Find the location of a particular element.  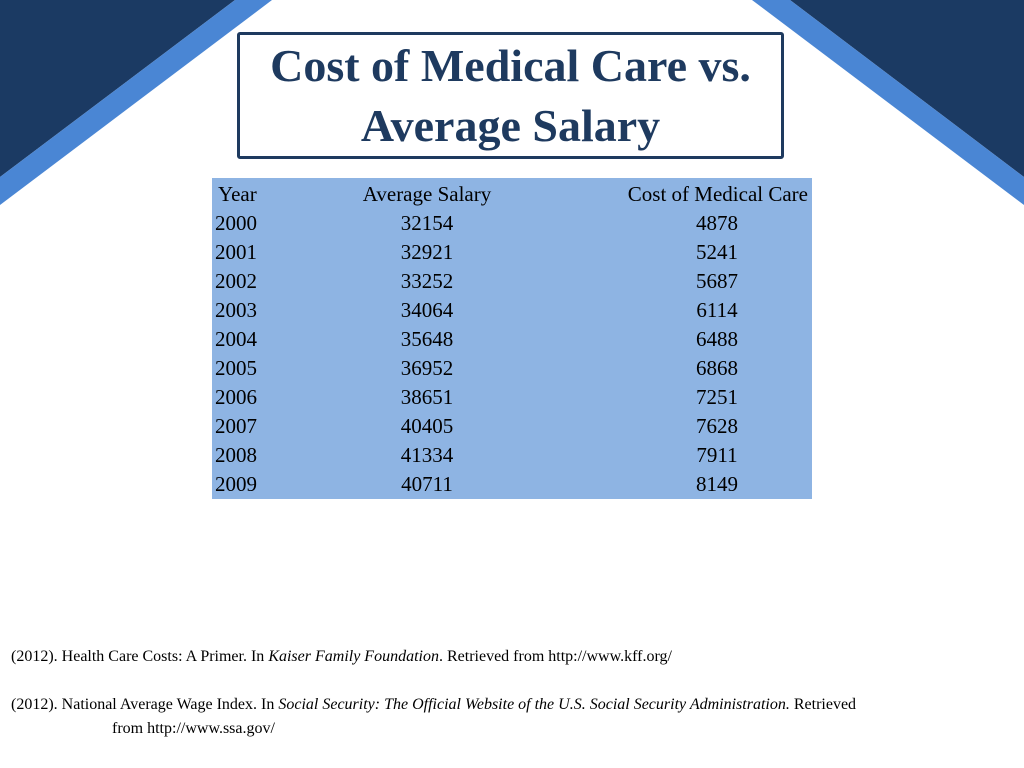

title-box: Cost of Medical Care vs. Average Salary is located at coordinates (510, 95).